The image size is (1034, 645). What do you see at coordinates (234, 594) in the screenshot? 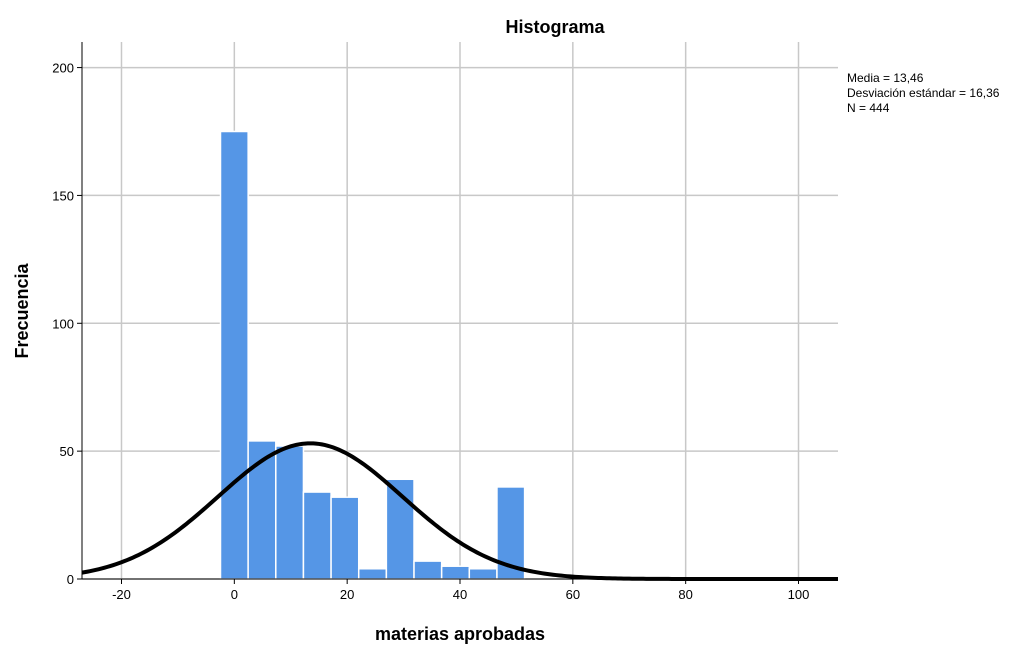
I see `x-tick-label: 0` at bounding box center [234, 594].